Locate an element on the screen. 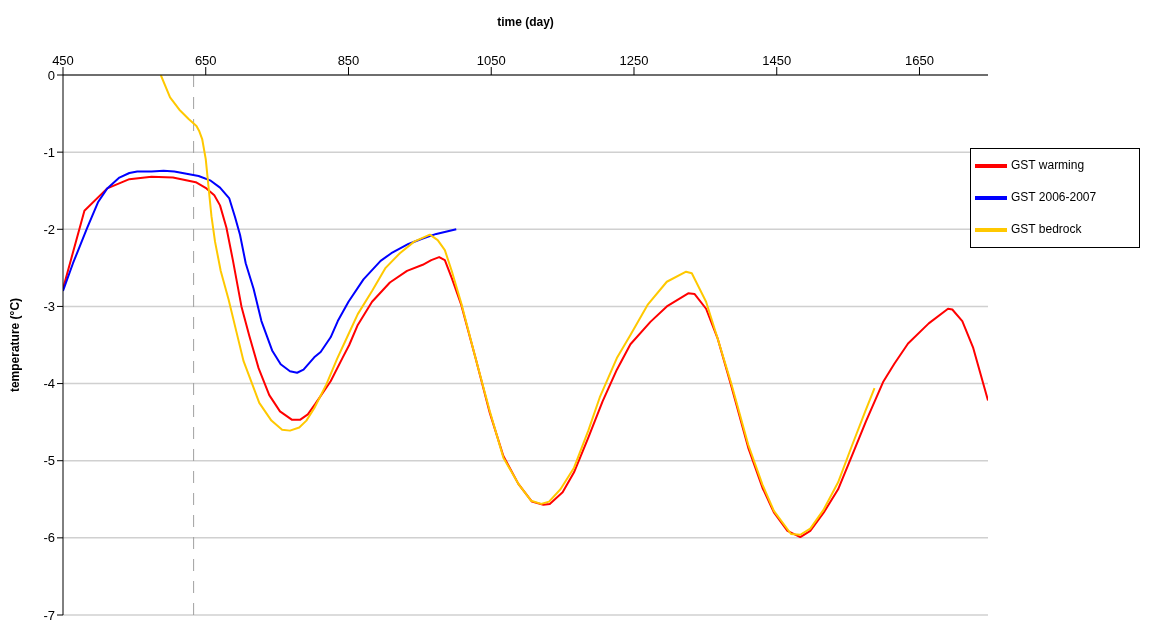 This screenshot has height=631, width=1158. y-tick-label: -2 is located at coordinates (49, 229).